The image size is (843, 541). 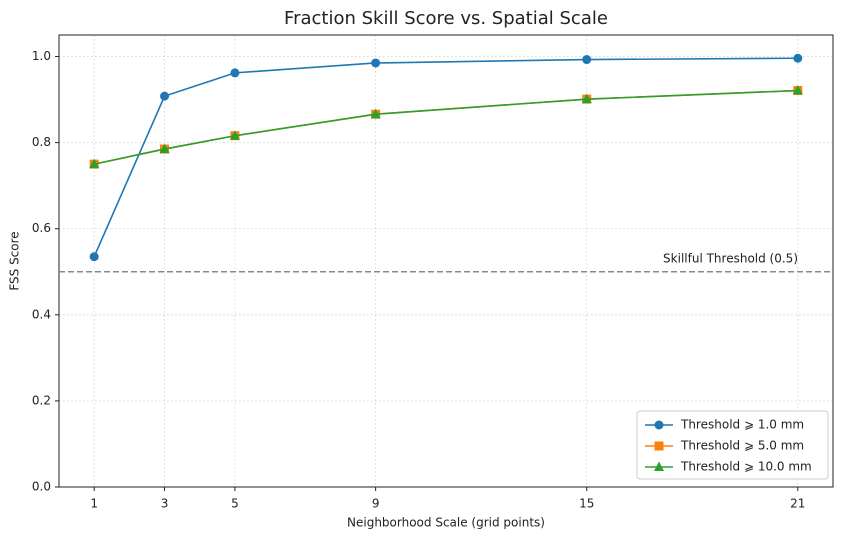 I want to click on chart-title: Fraction Skill Score vs. Spatial Scale, so click(x=446, y=18).